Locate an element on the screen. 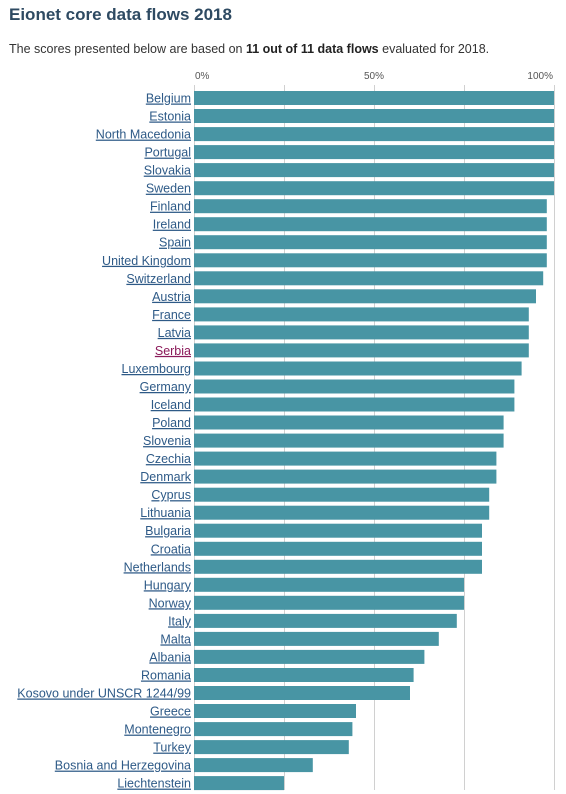  country-link: Turkey is located at coordinates (172, 748).